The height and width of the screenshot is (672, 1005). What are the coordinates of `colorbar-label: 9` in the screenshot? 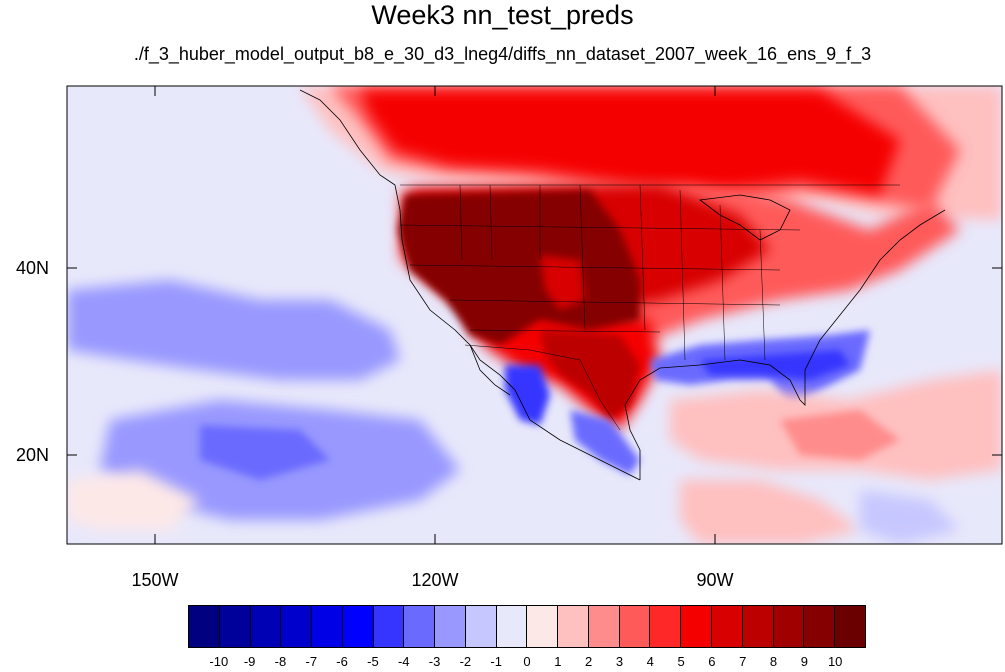 It's located at (804, 661).